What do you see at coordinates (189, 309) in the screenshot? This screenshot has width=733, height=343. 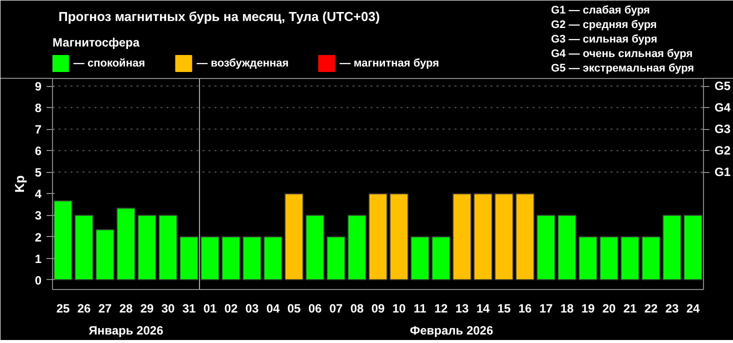 I see `x-tick-label: 31` at bounding box center [189, 309].